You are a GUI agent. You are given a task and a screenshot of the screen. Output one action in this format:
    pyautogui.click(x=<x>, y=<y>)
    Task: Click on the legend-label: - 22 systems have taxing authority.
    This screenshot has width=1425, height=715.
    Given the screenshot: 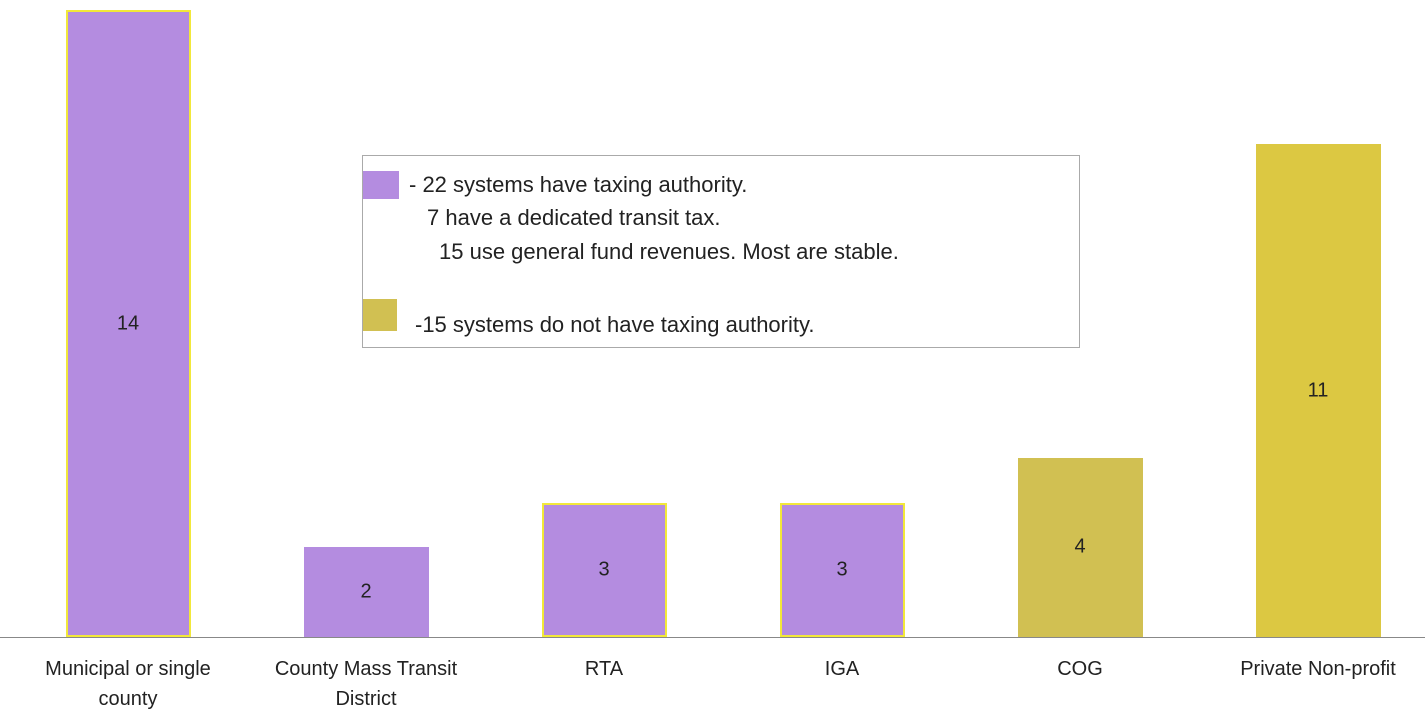 What is the action you would take?
    pyautogui.click(x=578, y=184)
    